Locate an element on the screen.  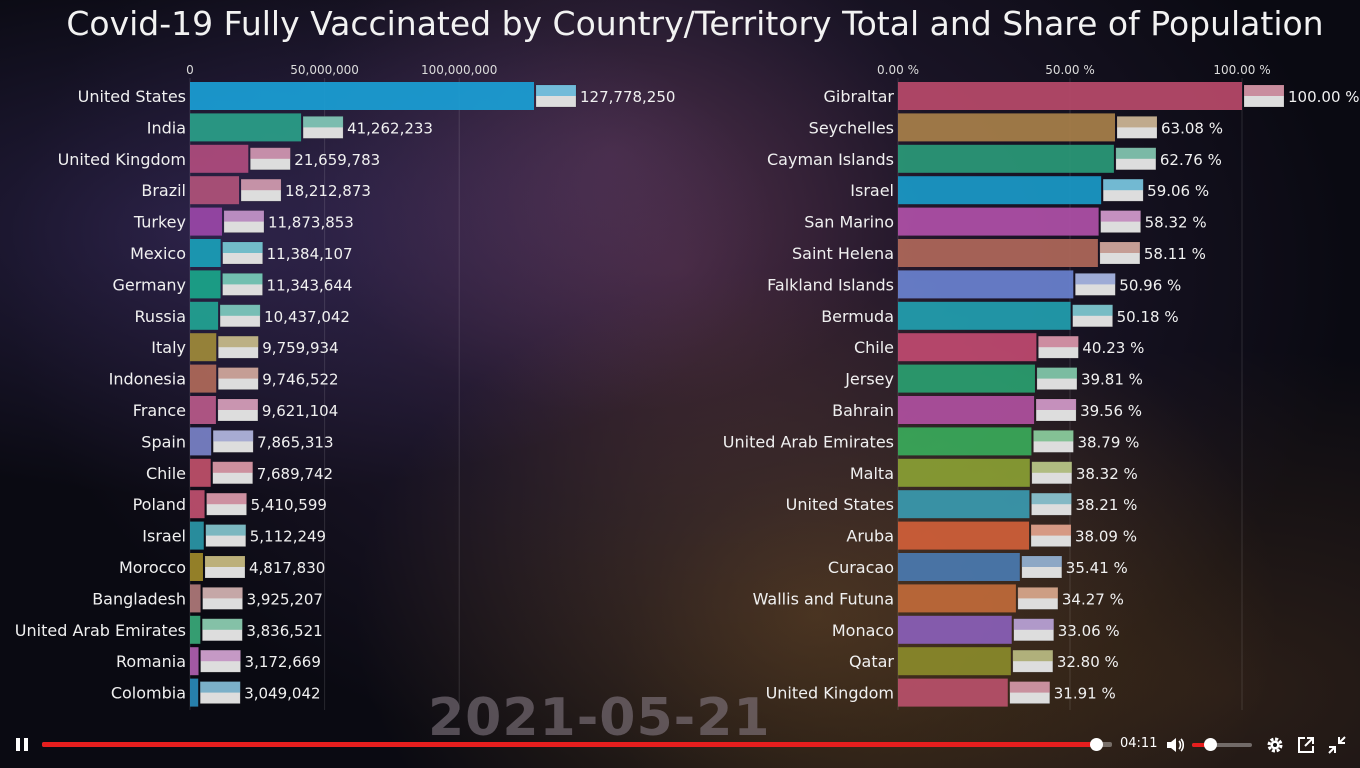
total-category-label: Chile is located at coordinates (166, 473).